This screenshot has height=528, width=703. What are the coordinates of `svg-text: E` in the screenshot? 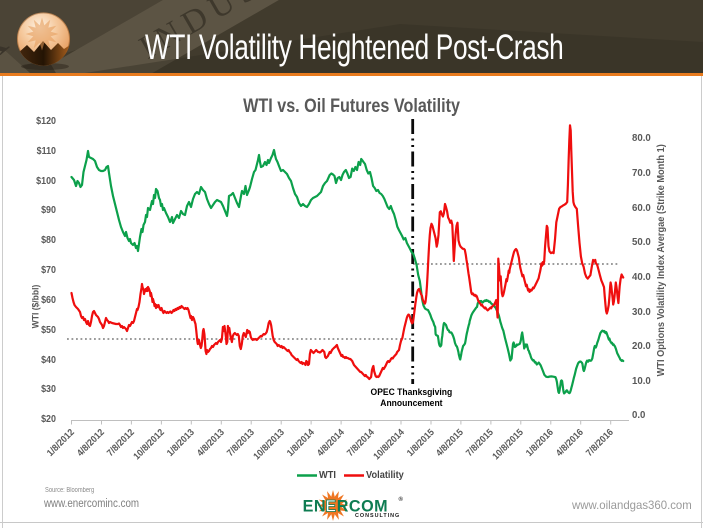 It's located at (330, 505).